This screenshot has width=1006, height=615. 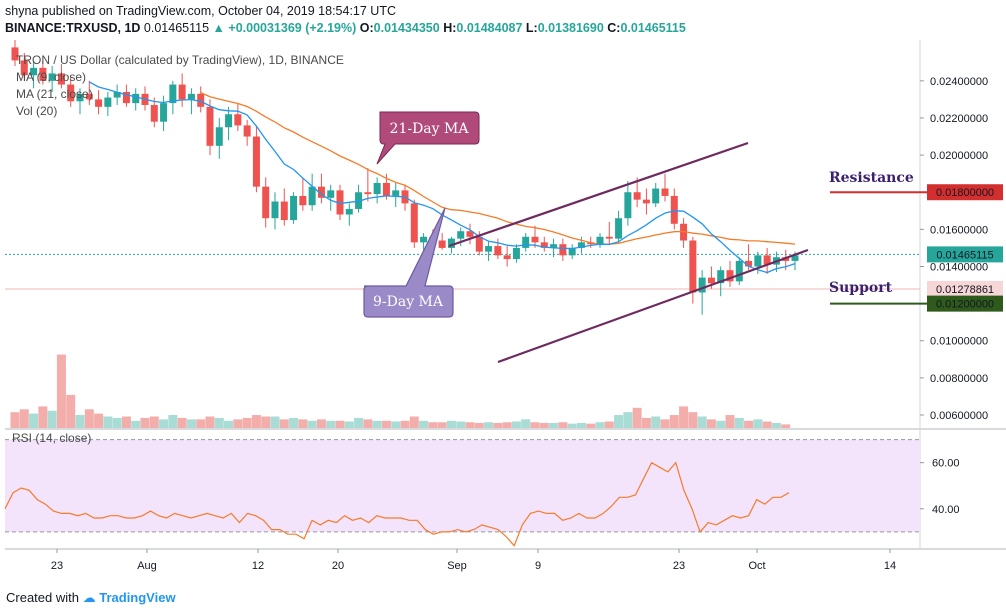 What do you see at coordinates (653, 28) in the screenshot?
I see `close-value: 0.01465115` at bounding box center [653, 28].